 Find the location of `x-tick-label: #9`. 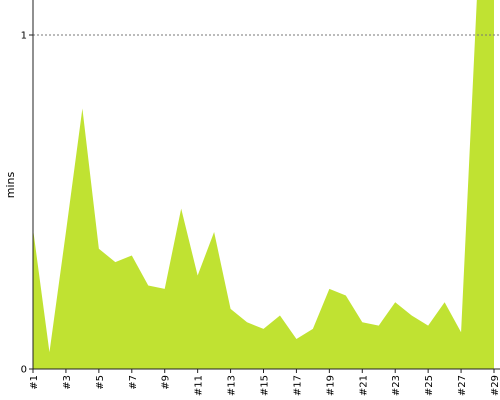

x-tick-label: #9 is located at coordinates (166, 382).